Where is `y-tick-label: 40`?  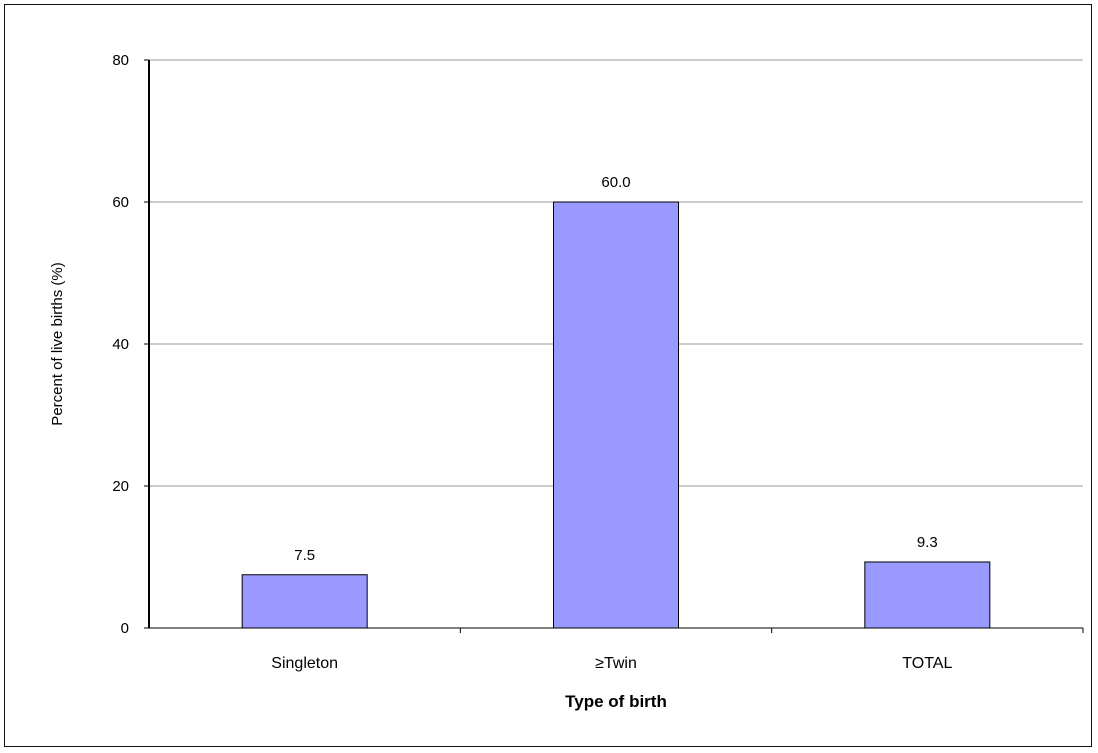 y-tick-label: 40 is located at coordinates (120, 344).